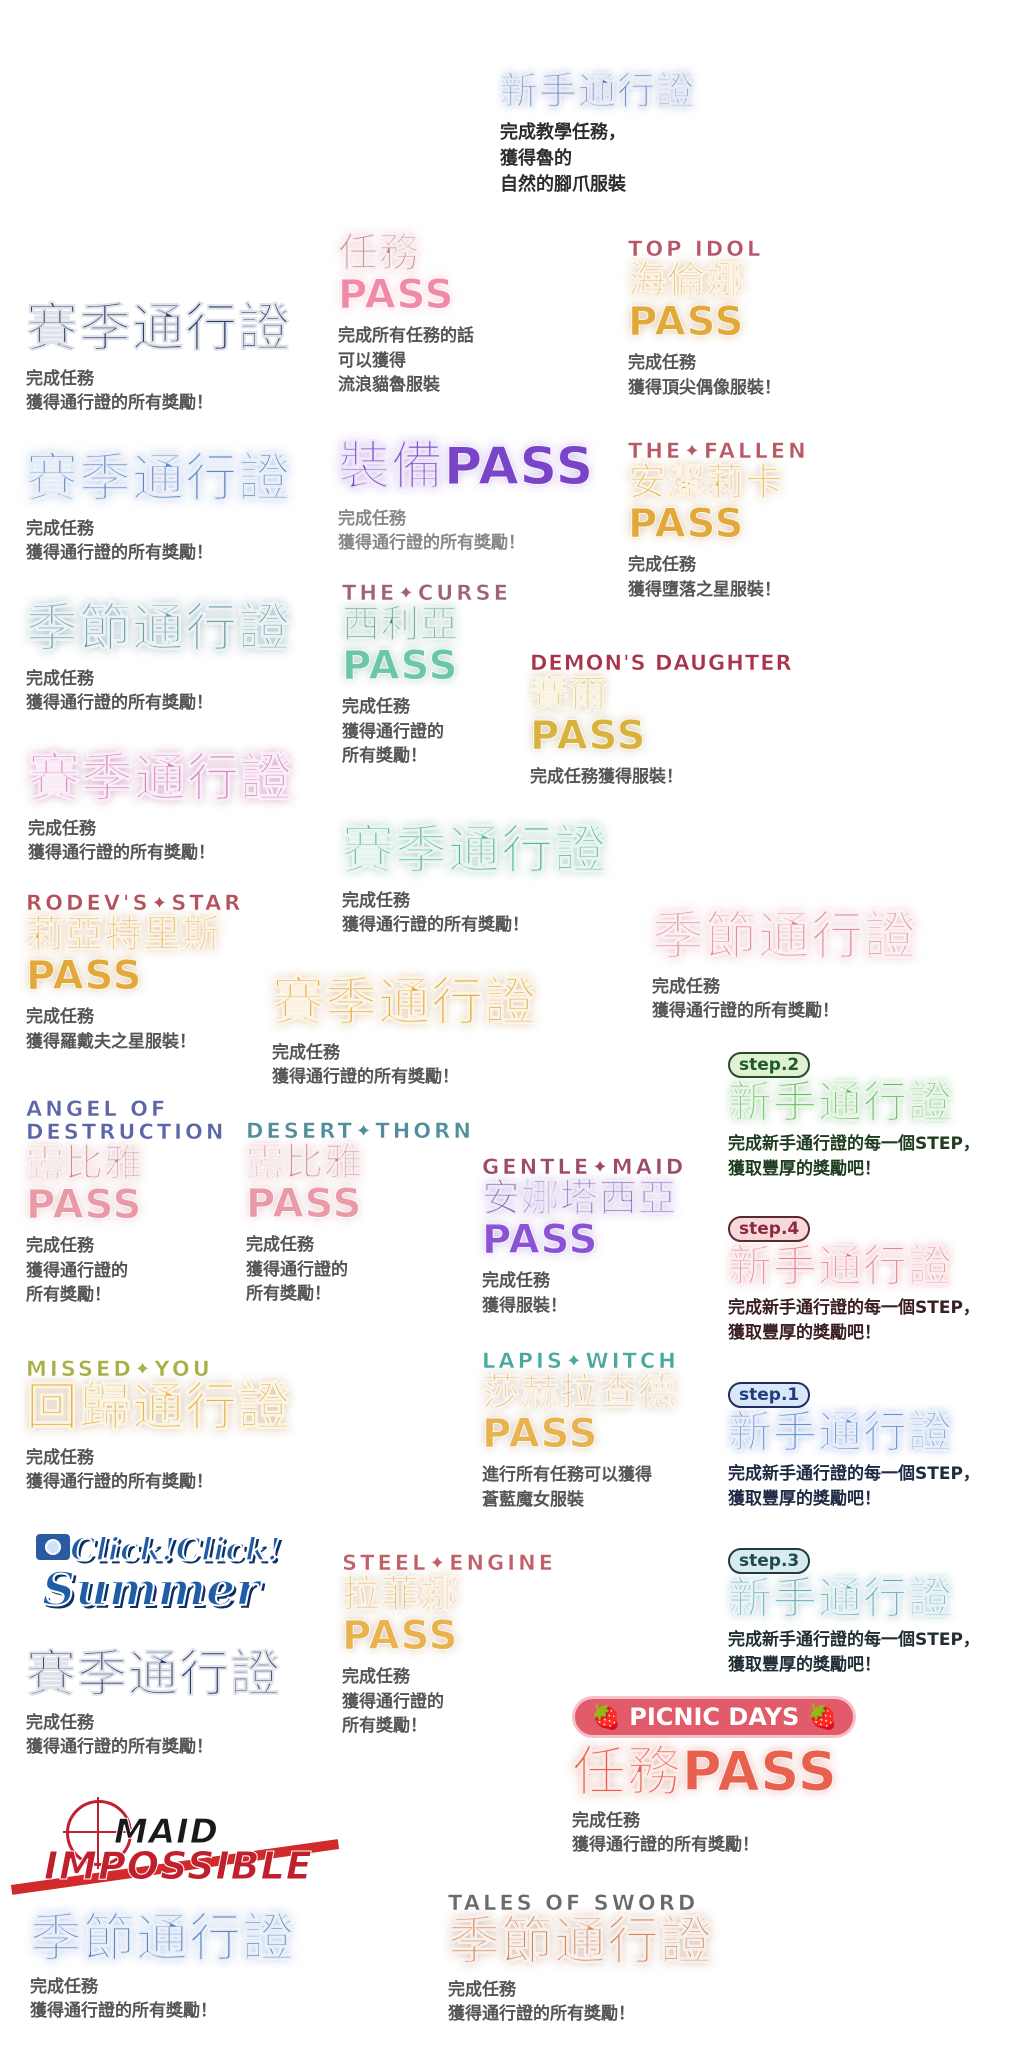  I want to click on demon-daughter-desc: 完成任務獲得服裝！, so click(606, 776).